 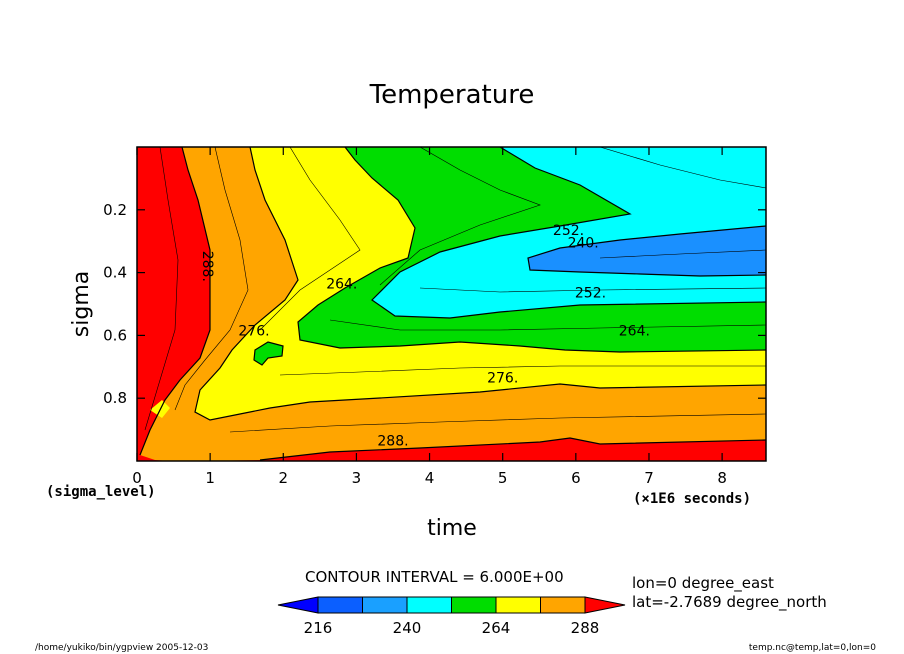 I want to click on y-tick-label: 0.2, so click(x=115, y=210).